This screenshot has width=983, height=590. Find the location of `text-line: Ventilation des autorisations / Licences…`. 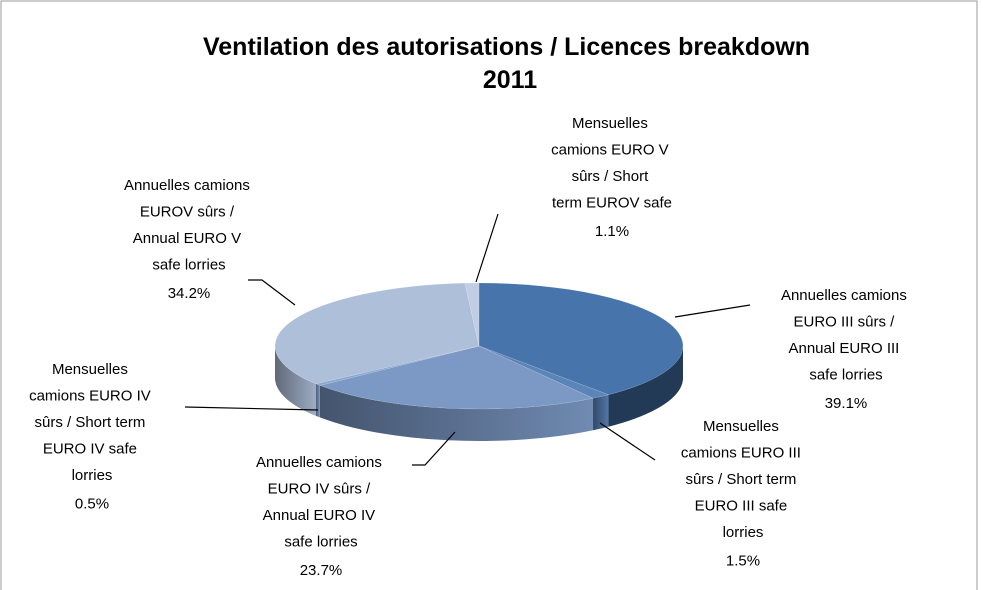

text-line: Ventilation des autorisations / Licences… is located at coordinates (510, 47).